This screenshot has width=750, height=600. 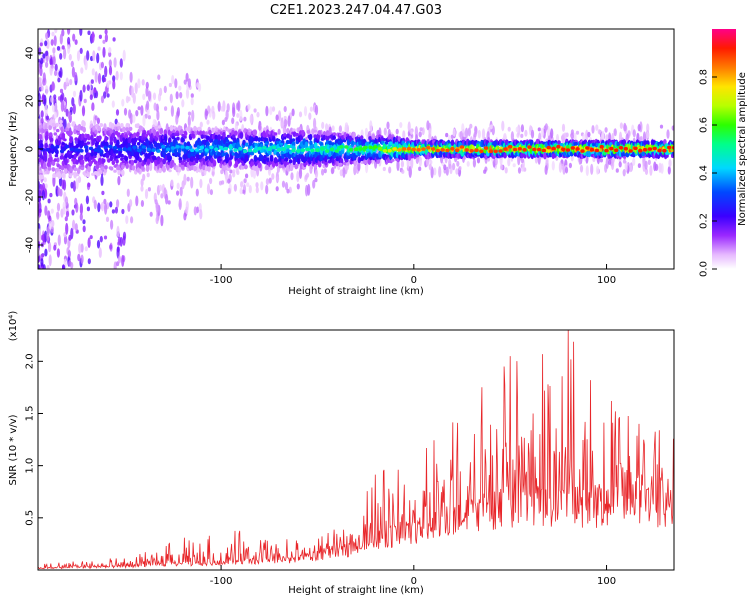 What do you see at coordinates (356, 291) in the screenshot?
I see `spectrogram-x-label: Height of straight line (km)` at bounding box center [356, 291].